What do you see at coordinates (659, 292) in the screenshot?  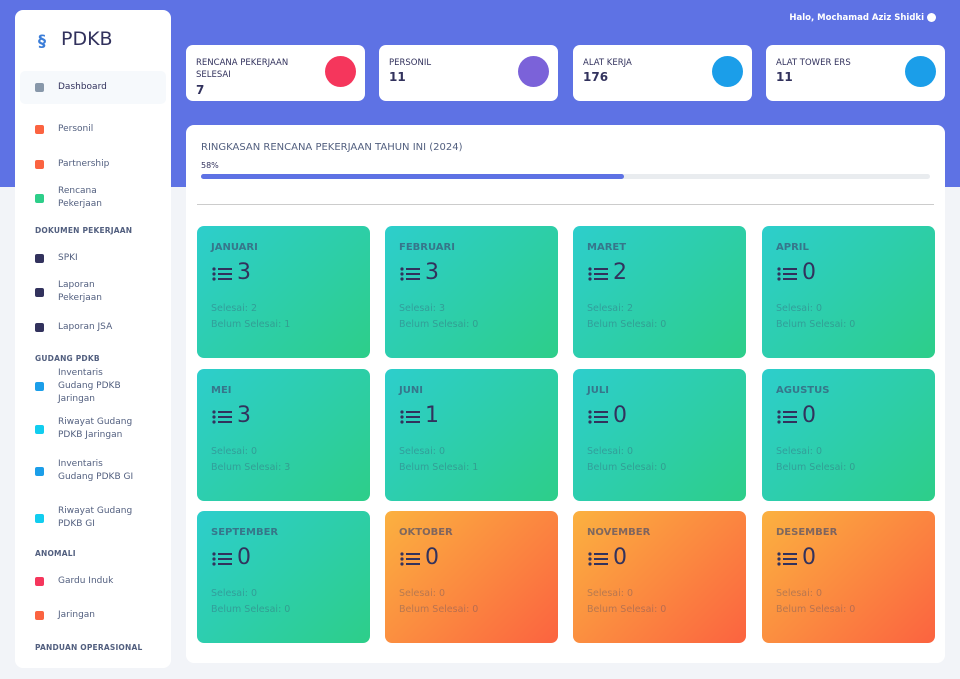 I see `month-card: MARET 2 Selesai: 2 Belum Selesai: 0` at bounding box center [659, 292].